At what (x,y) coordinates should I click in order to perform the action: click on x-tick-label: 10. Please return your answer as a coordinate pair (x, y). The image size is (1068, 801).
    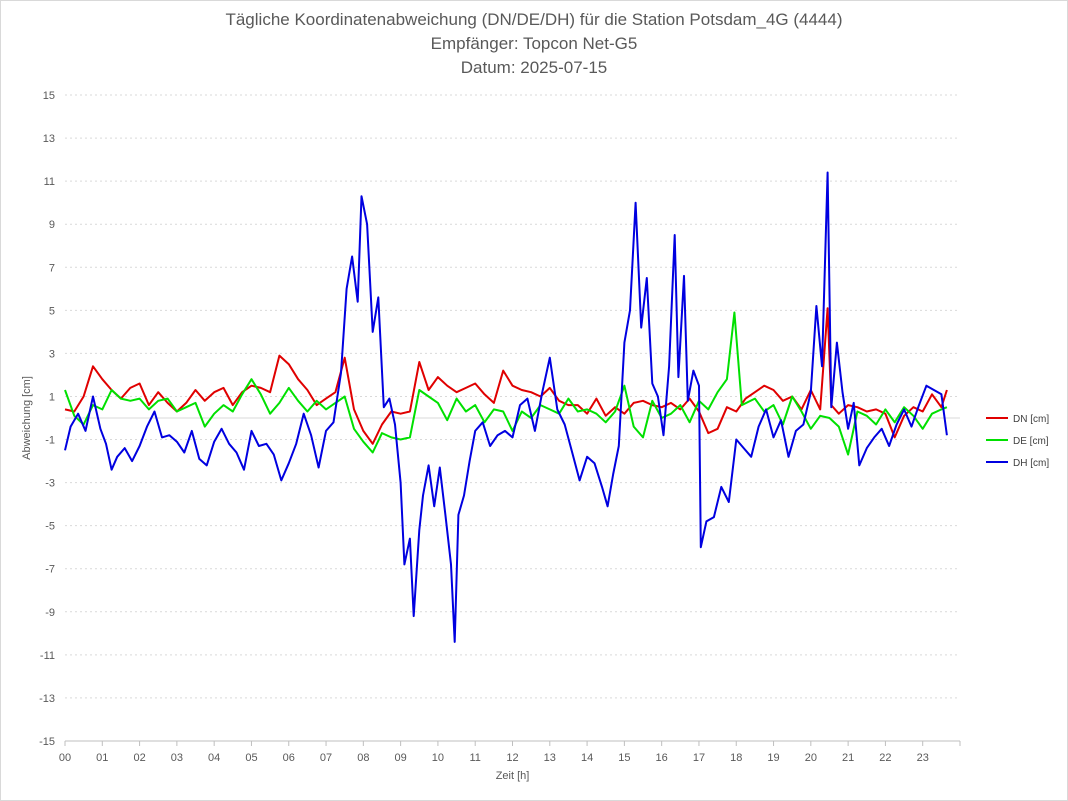
    Looking at the image, I should click on (438, 758).